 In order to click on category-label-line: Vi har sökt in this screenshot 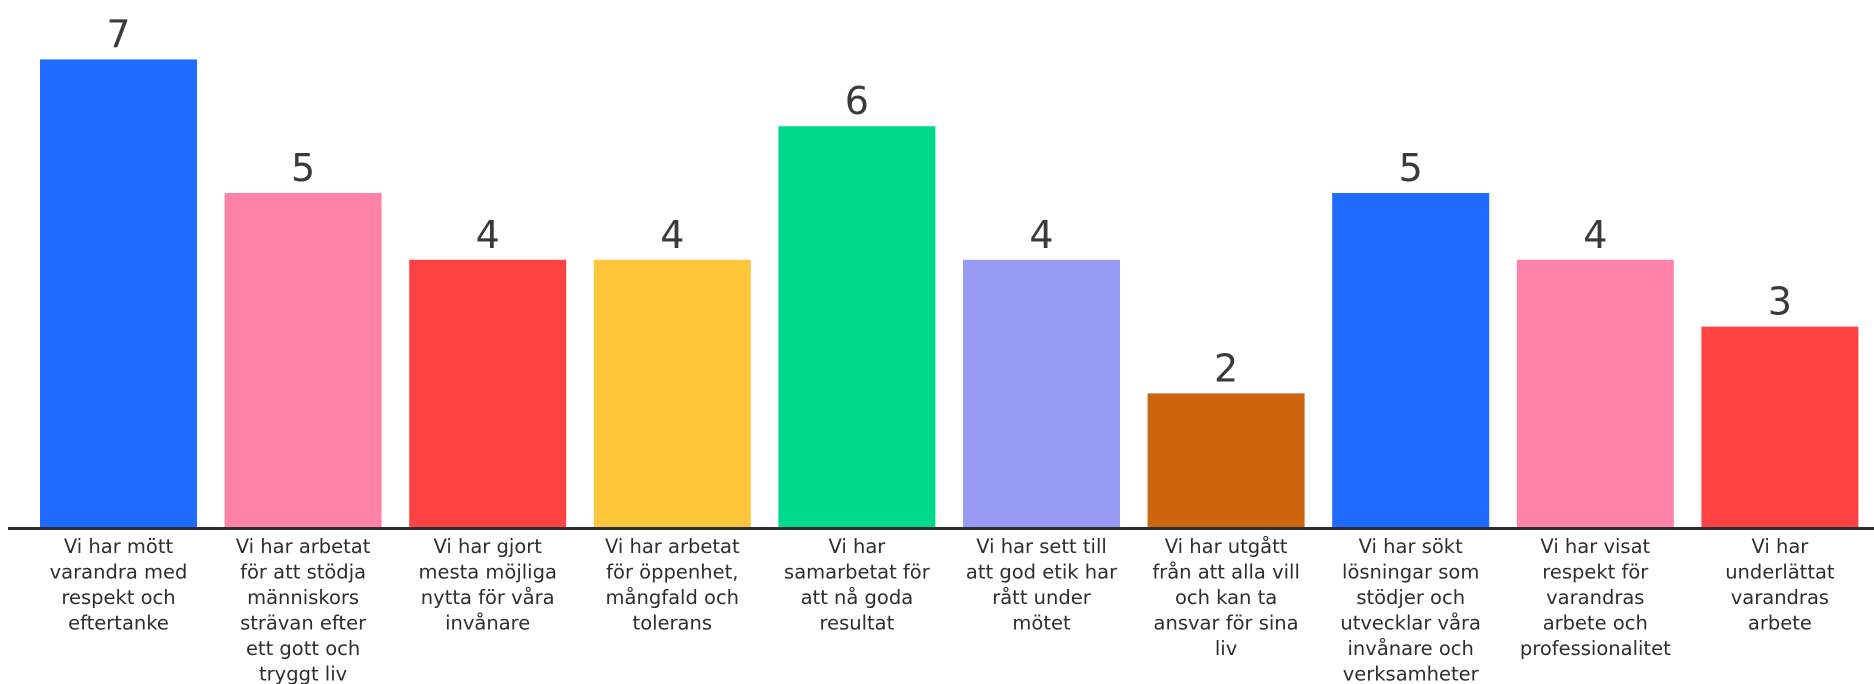, I will do `click(1411, 546)`.